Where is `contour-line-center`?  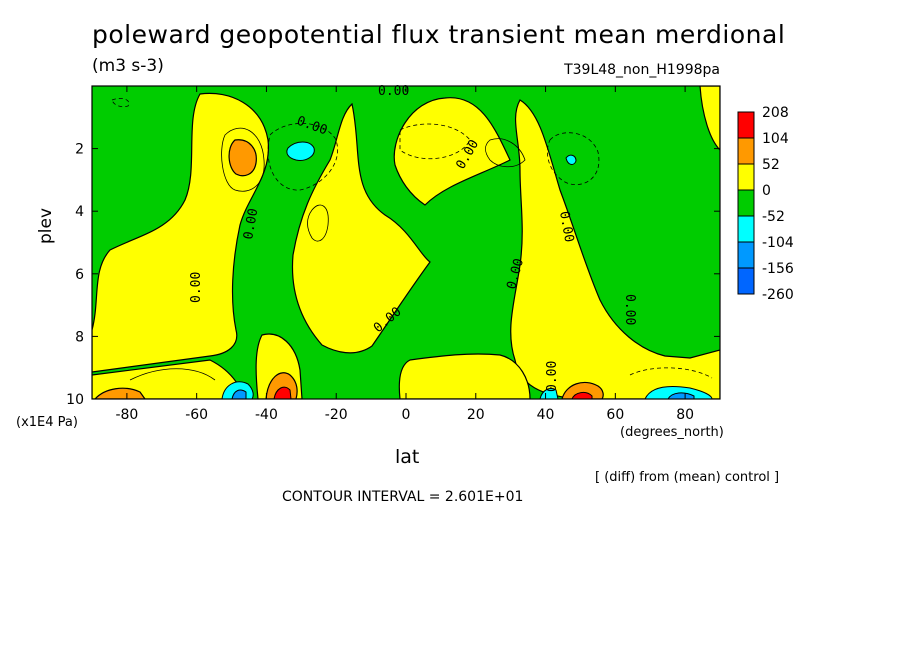 contour-line-center is located at coordinates (318, 223).